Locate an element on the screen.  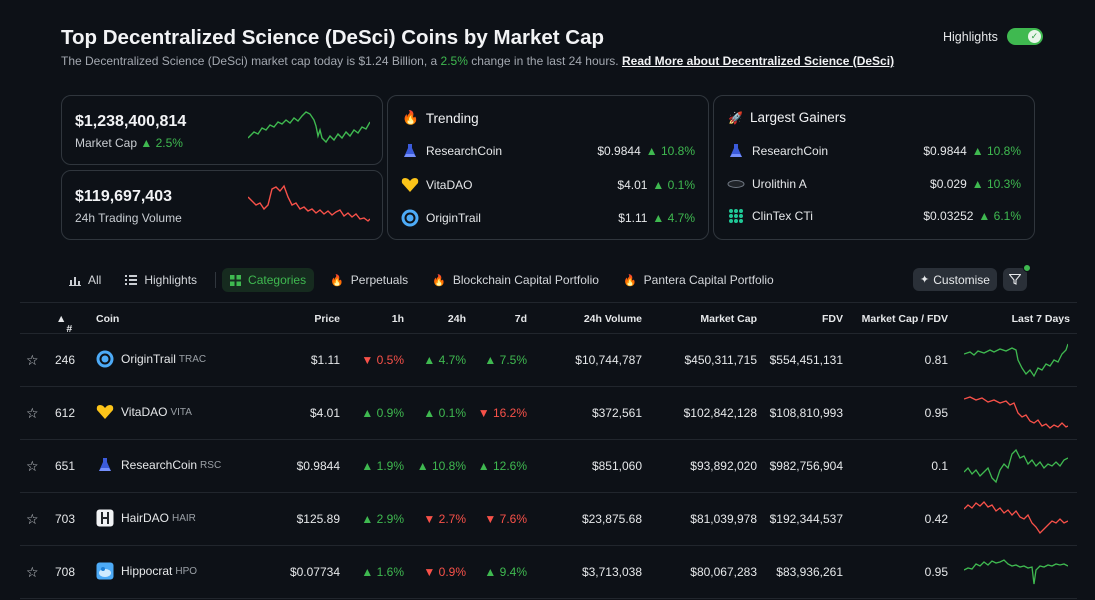
market-cap-change: 2.5% is located at coordinates (454, 61).